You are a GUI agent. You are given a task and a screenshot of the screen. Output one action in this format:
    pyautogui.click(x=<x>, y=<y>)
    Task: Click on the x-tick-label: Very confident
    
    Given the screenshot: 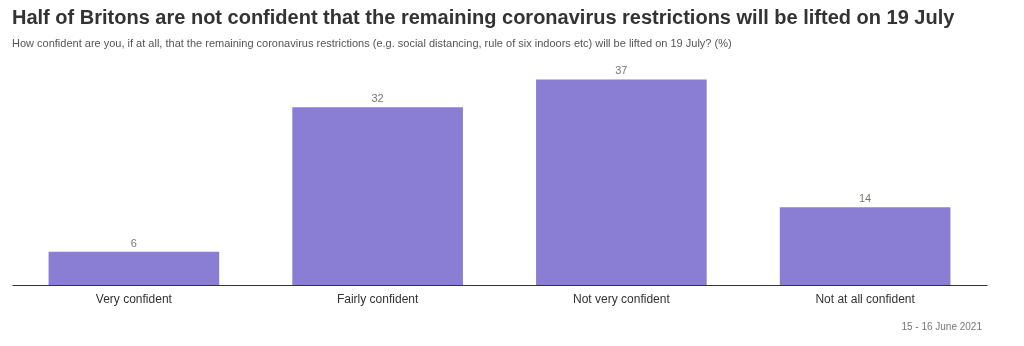 What is the action you would take?
    pyautogui.click(x=134, y=298)
    